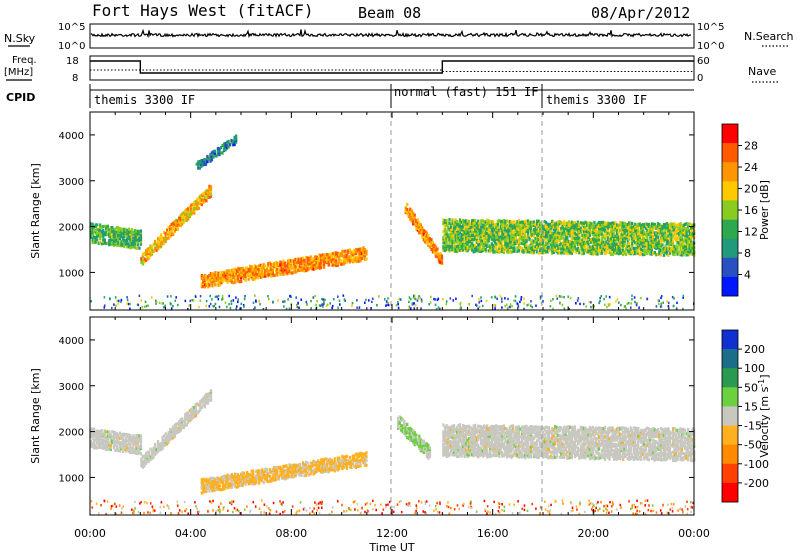 This screenshot has height=554, width=800. Describe the element at coordinates (18, 72) in the screenshot. I see `freq-label-line2: [MHz]` at that location.